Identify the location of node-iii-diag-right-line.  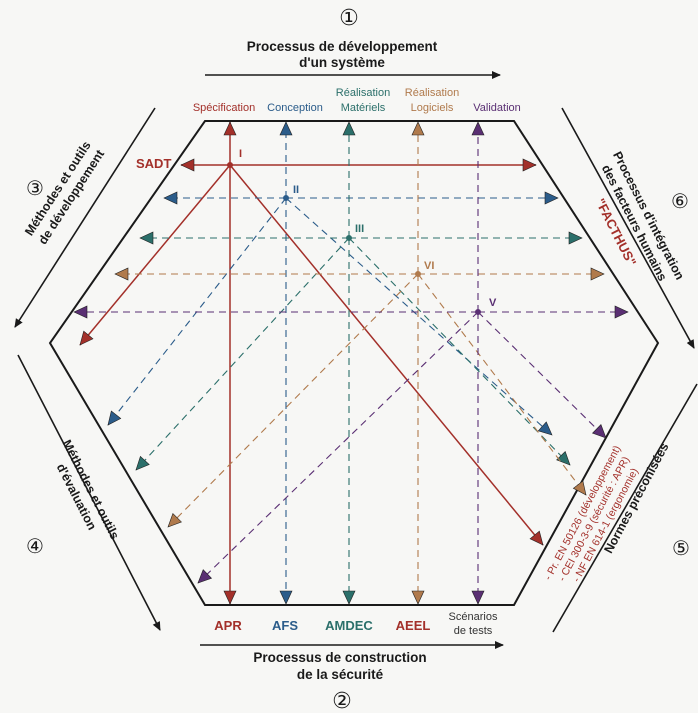
(459, 351).